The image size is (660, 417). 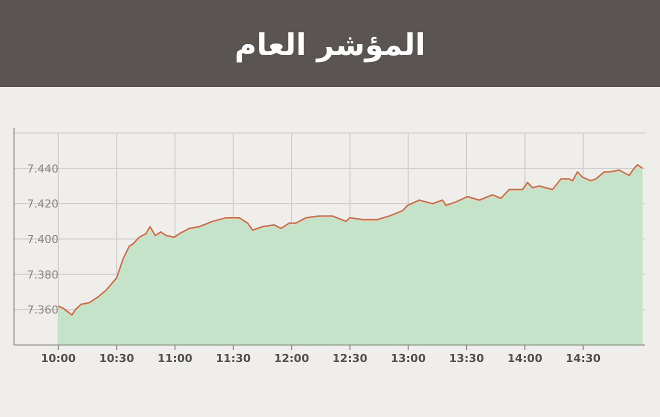 I want to click on x-tick-label: 11:30, so click(x=234, y=358).